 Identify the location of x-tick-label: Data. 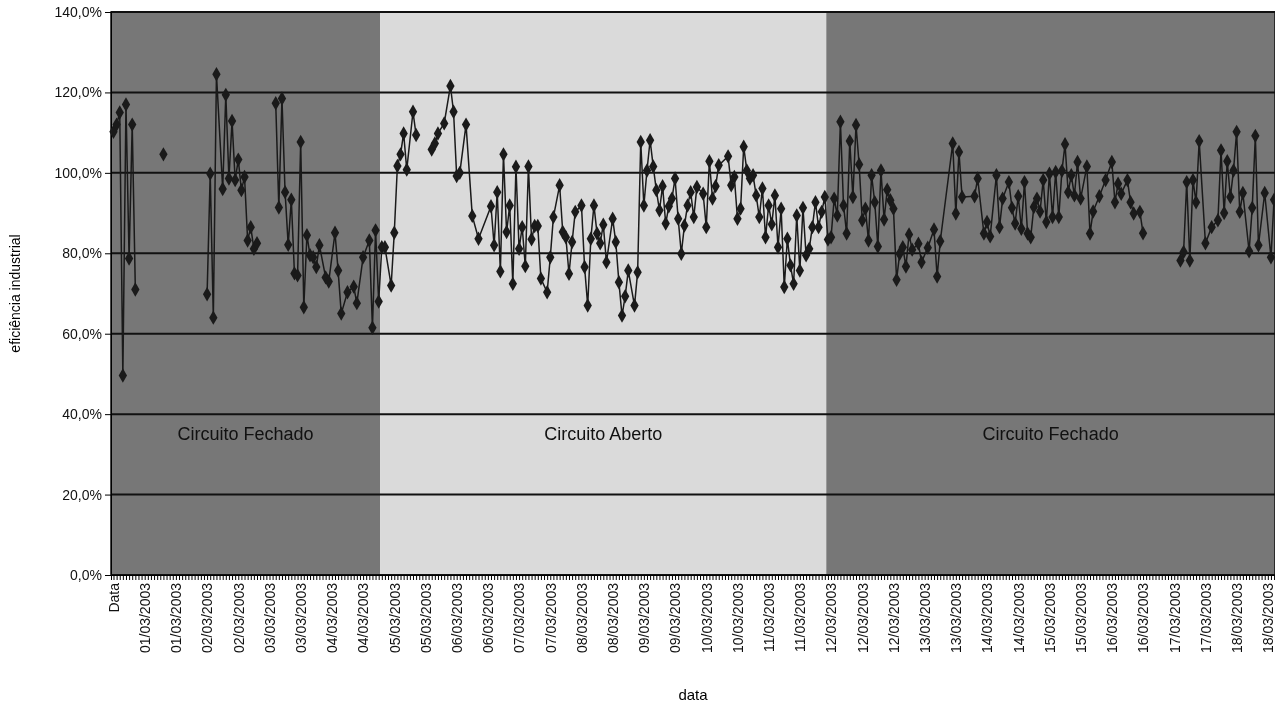
(113, 597).